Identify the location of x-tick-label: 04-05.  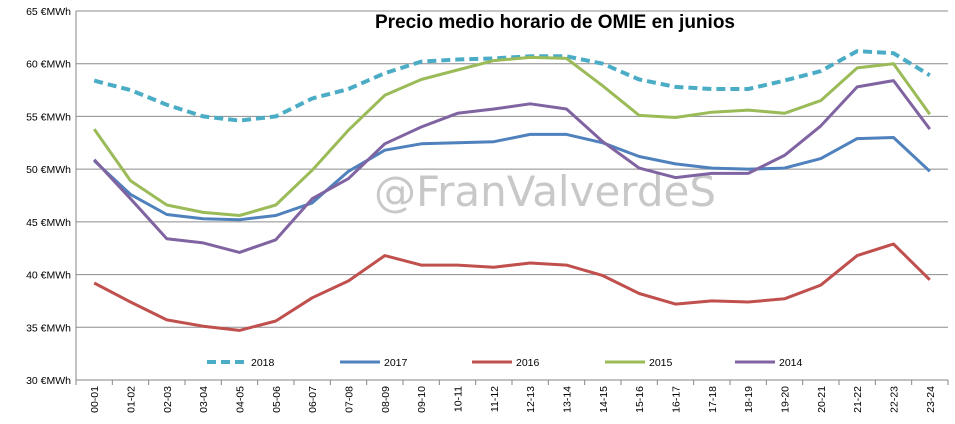
(241, 399).